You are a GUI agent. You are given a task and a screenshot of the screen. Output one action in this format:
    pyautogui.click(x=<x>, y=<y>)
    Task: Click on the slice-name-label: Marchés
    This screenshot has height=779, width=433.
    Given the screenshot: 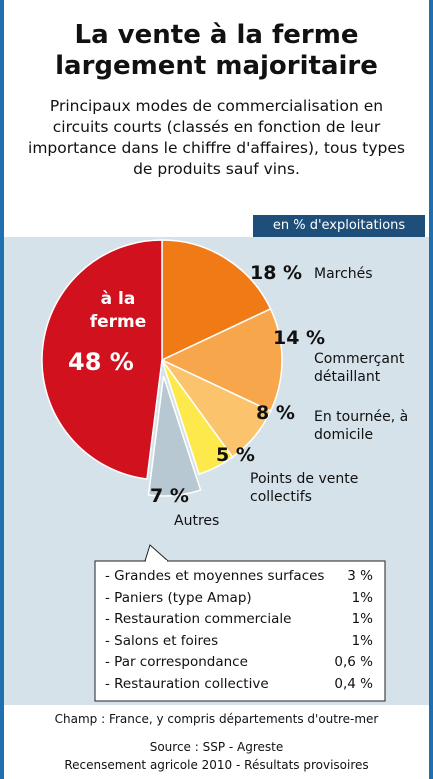 What is the action you would take?
    pyautogui.click(x=343, y=274)
    